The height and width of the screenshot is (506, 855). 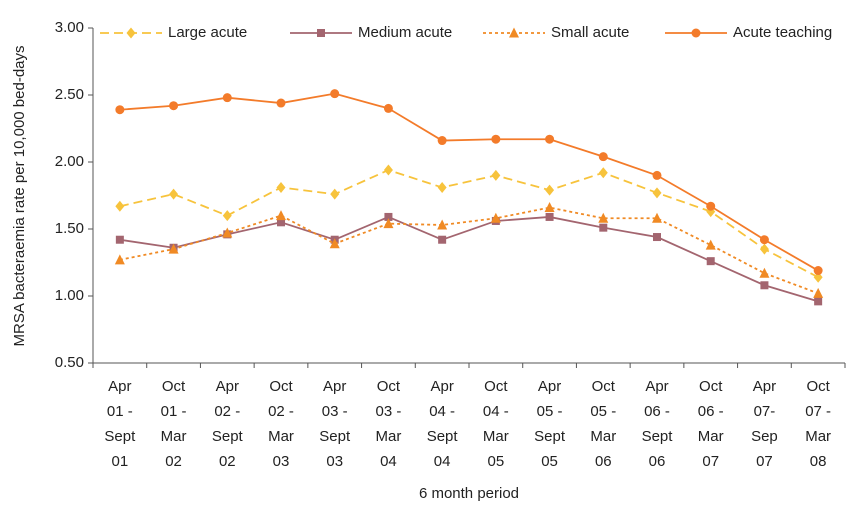 What do you see at coordinates (69, 362) in the screenshot?
I see `y-tick-label: 0.50` at bounding box center [69, 362].